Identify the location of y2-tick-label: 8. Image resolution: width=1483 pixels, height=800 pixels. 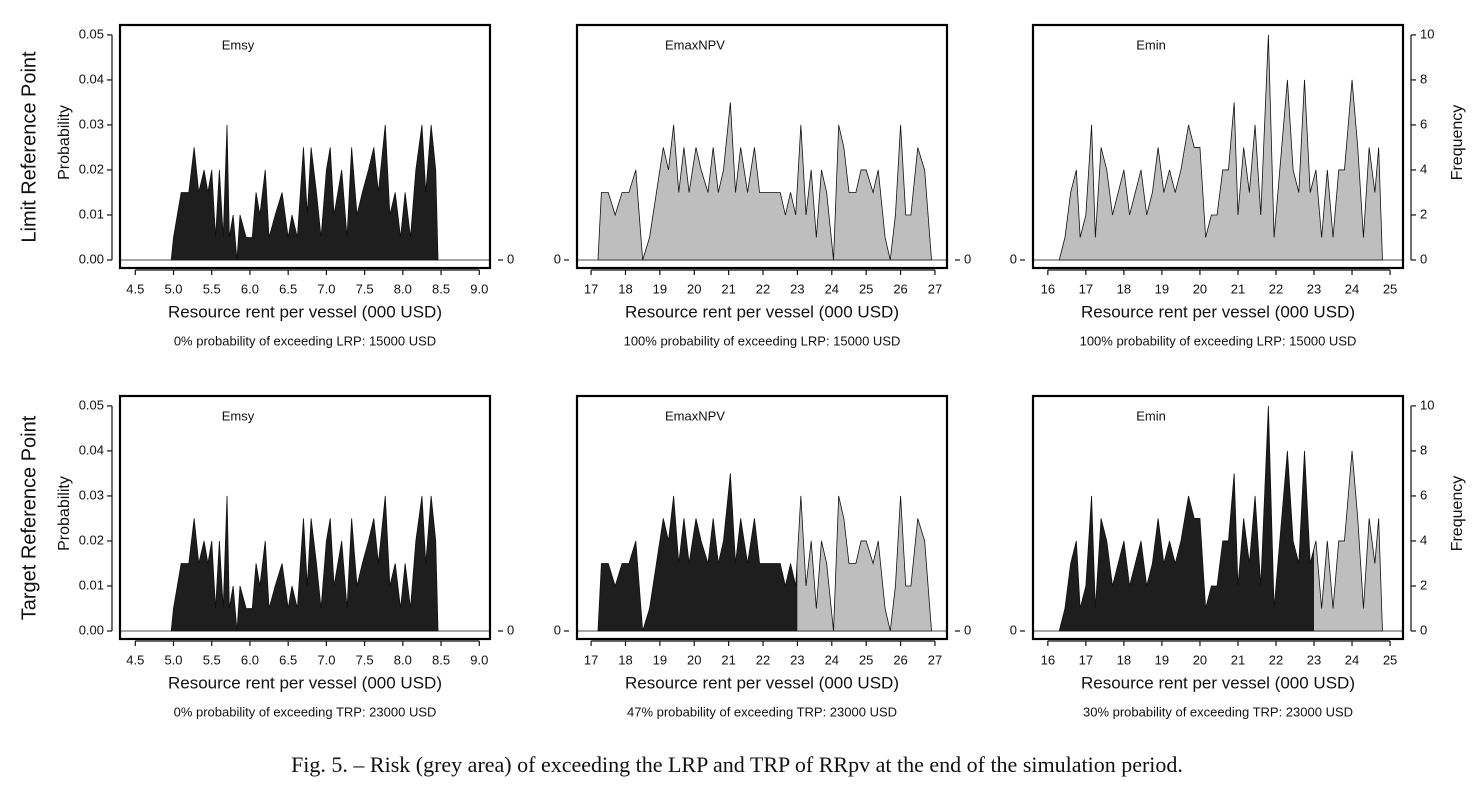
(1423, 449).